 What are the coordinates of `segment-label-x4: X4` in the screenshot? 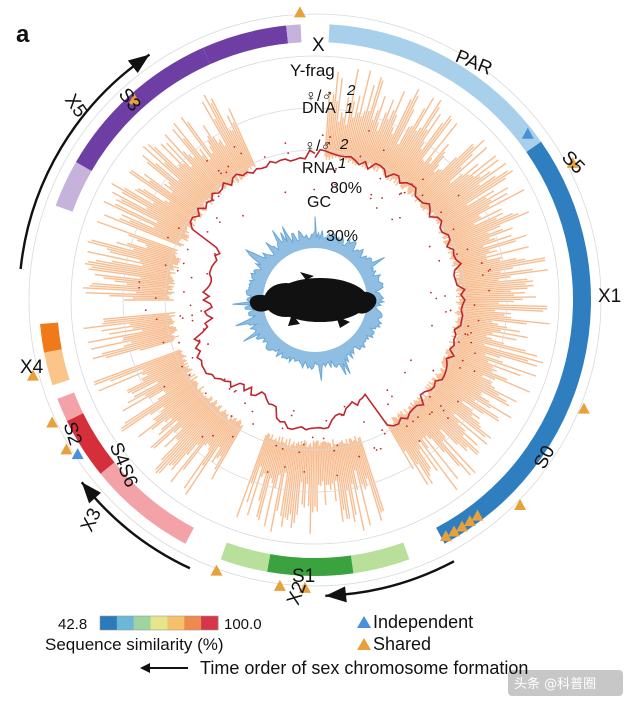 It's located at (32, 367).